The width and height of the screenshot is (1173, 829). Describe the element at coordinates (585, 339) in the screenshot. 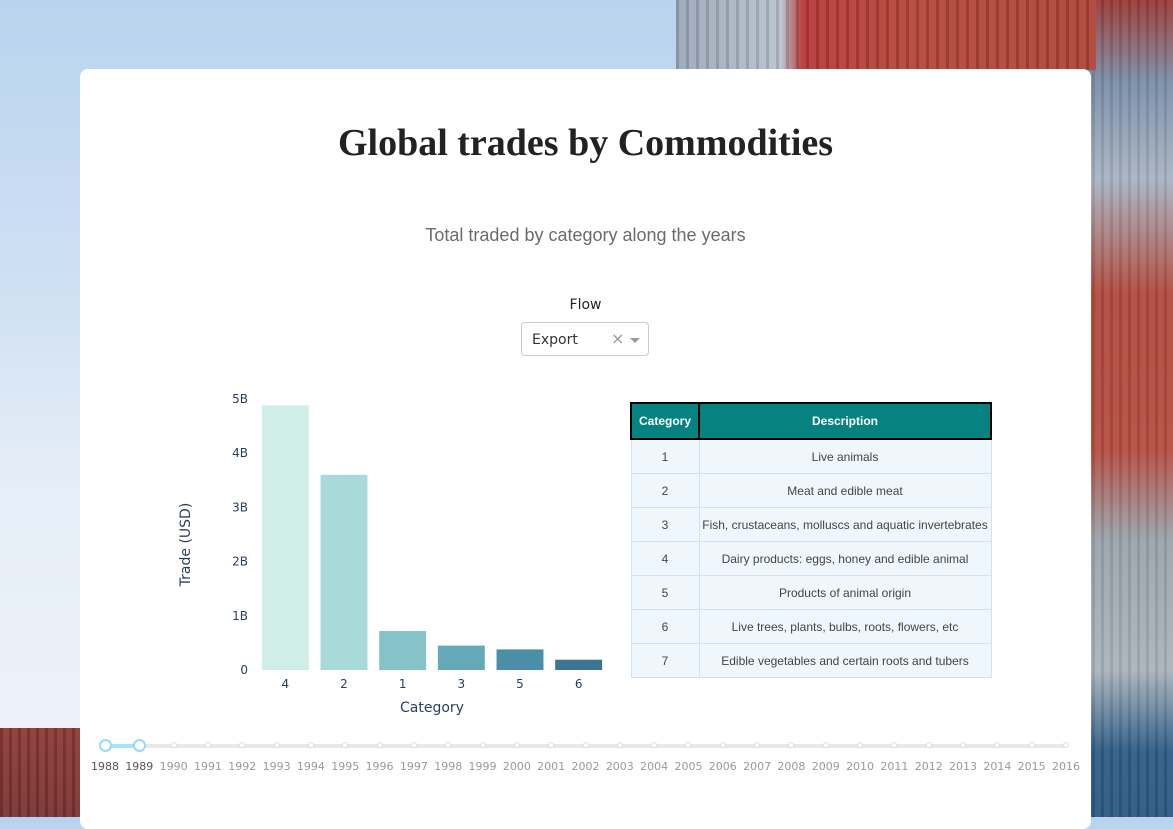

I see `flow-dropdown: Export ×` at that location.